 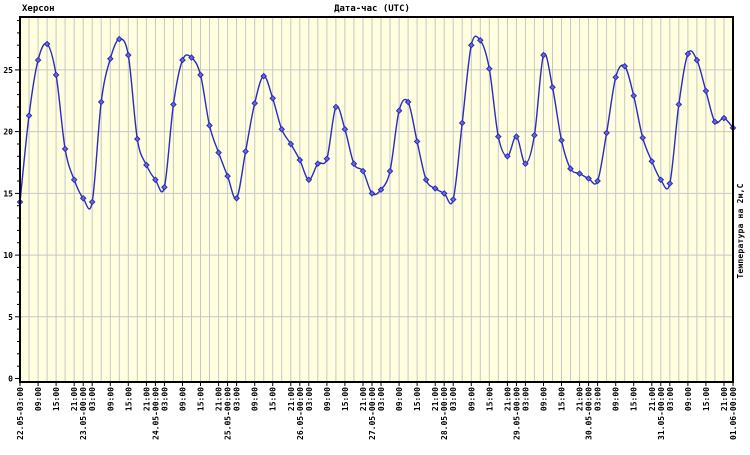 What do you see at coordinates (516, 413) in the screenshot?
I see `x-tick-label: 29.05-00:00` at bounding box center [516, 413].